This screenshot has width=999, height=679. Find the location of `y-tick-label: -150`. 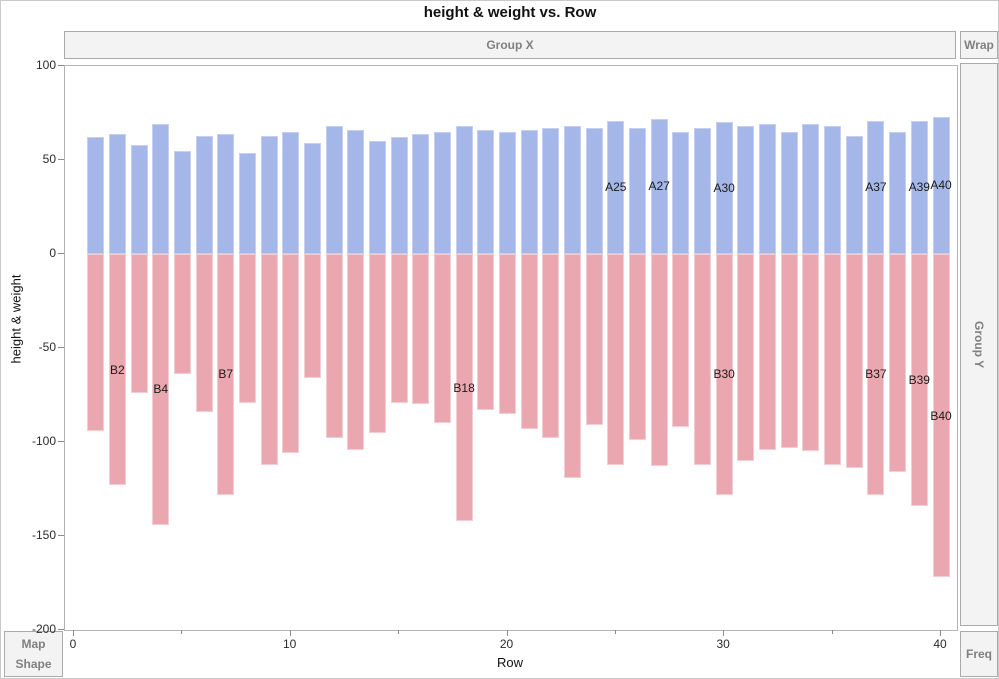

y-tick-label: -150 is located at coordinates (43, 535).